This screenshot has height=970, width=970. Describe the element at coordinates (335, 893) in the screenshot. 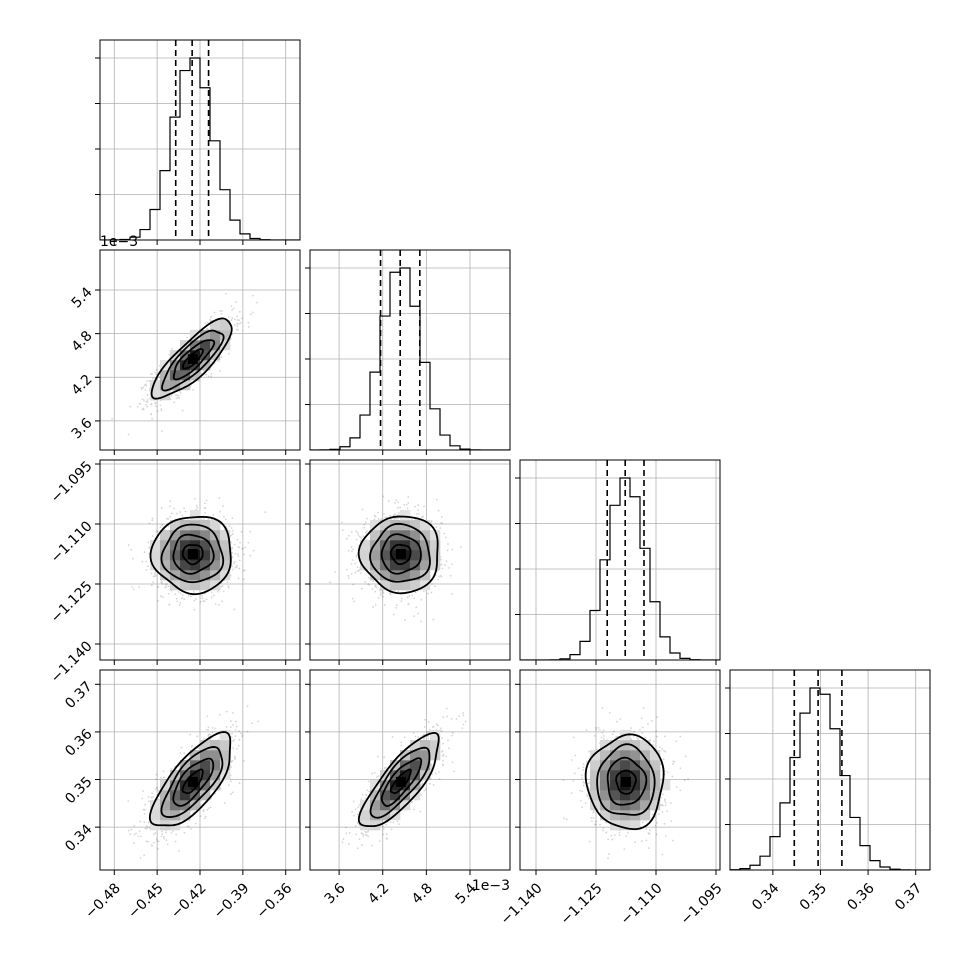

I see `x-tick-label: 3.6` at that location.